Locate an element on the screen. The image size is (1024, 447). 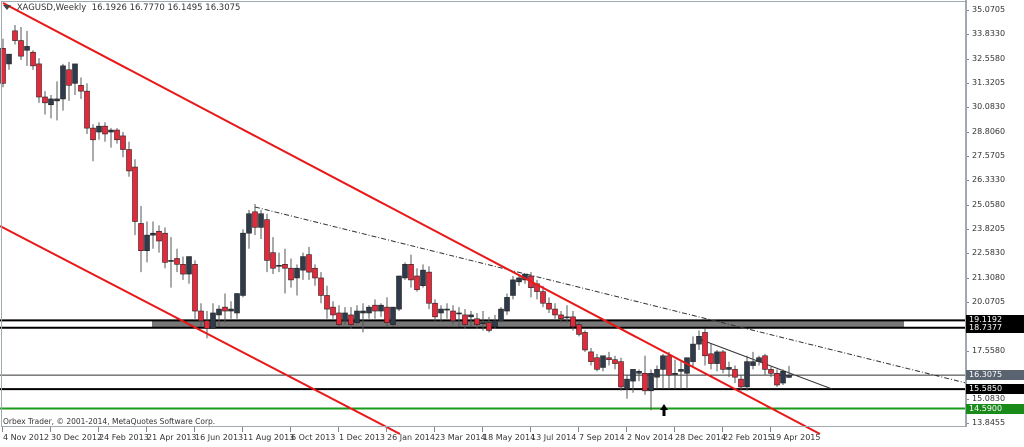
y-tick-label: 32.5580 is located at coordinates (989, 58).